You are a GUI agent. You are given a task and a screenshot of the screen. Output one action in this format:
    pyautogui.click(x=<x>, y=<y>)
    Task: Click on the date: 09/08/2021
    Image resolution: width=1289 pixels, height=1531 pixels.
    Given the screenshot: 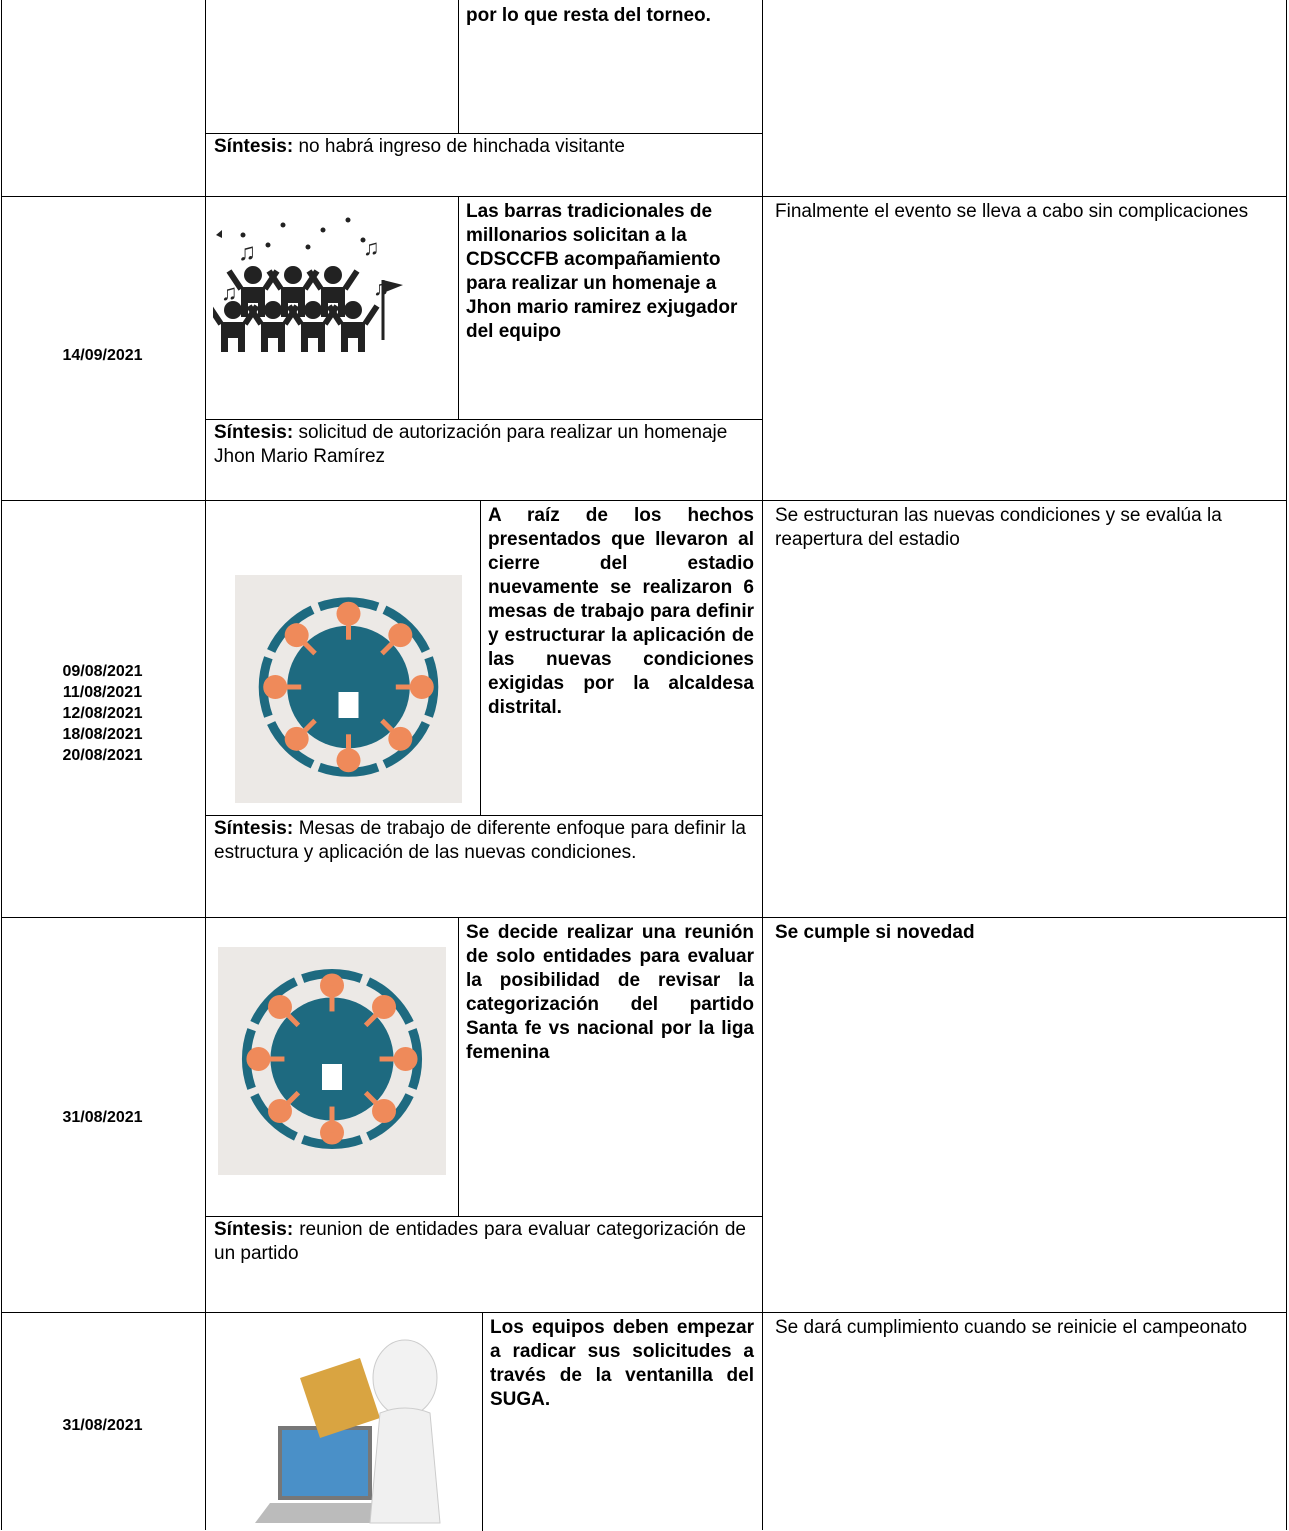 What is the action you would take?
    pyautogui.click(x=102, y=671)
    